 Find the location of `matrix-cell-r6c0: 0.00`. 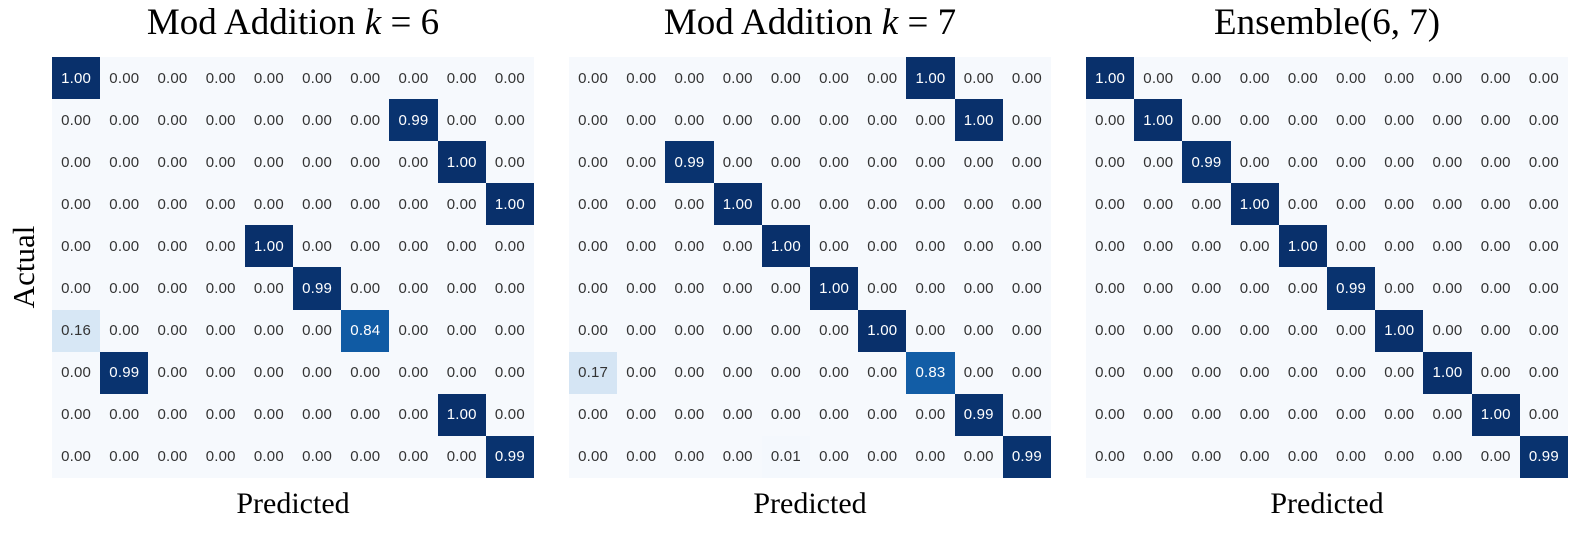

matrix-cell-r6c0: 0.00 is located at coordinates (593, 330).